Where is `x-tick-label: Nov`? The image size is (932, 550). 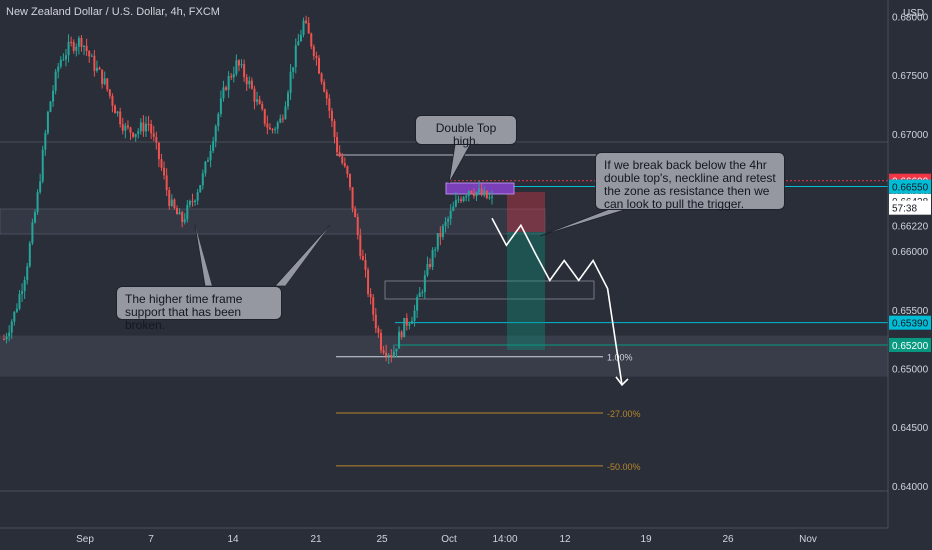 x-tick-label: Nov is located at coordinates (808, 539).